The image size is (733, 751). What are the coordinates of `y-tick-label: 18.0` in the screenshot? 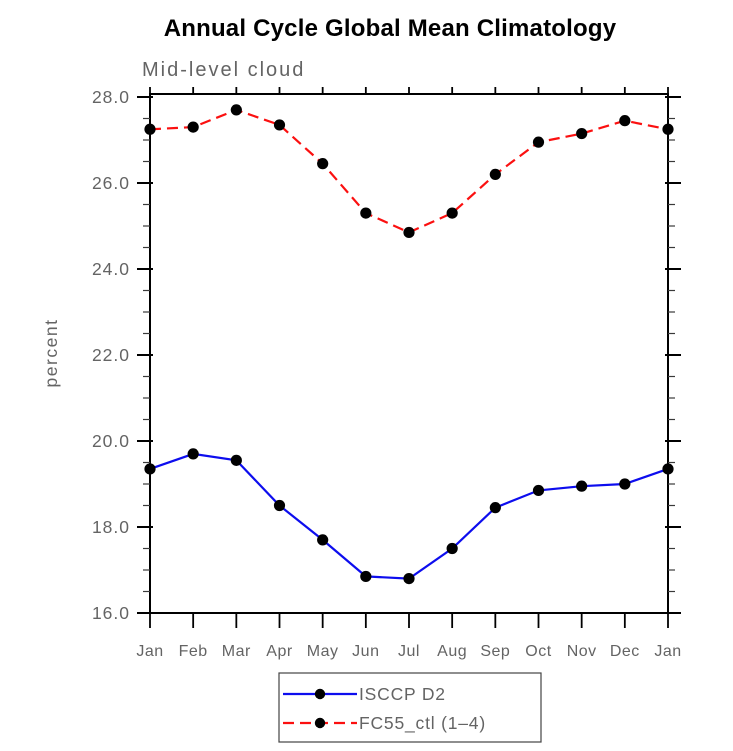 It's located at (111, 527).